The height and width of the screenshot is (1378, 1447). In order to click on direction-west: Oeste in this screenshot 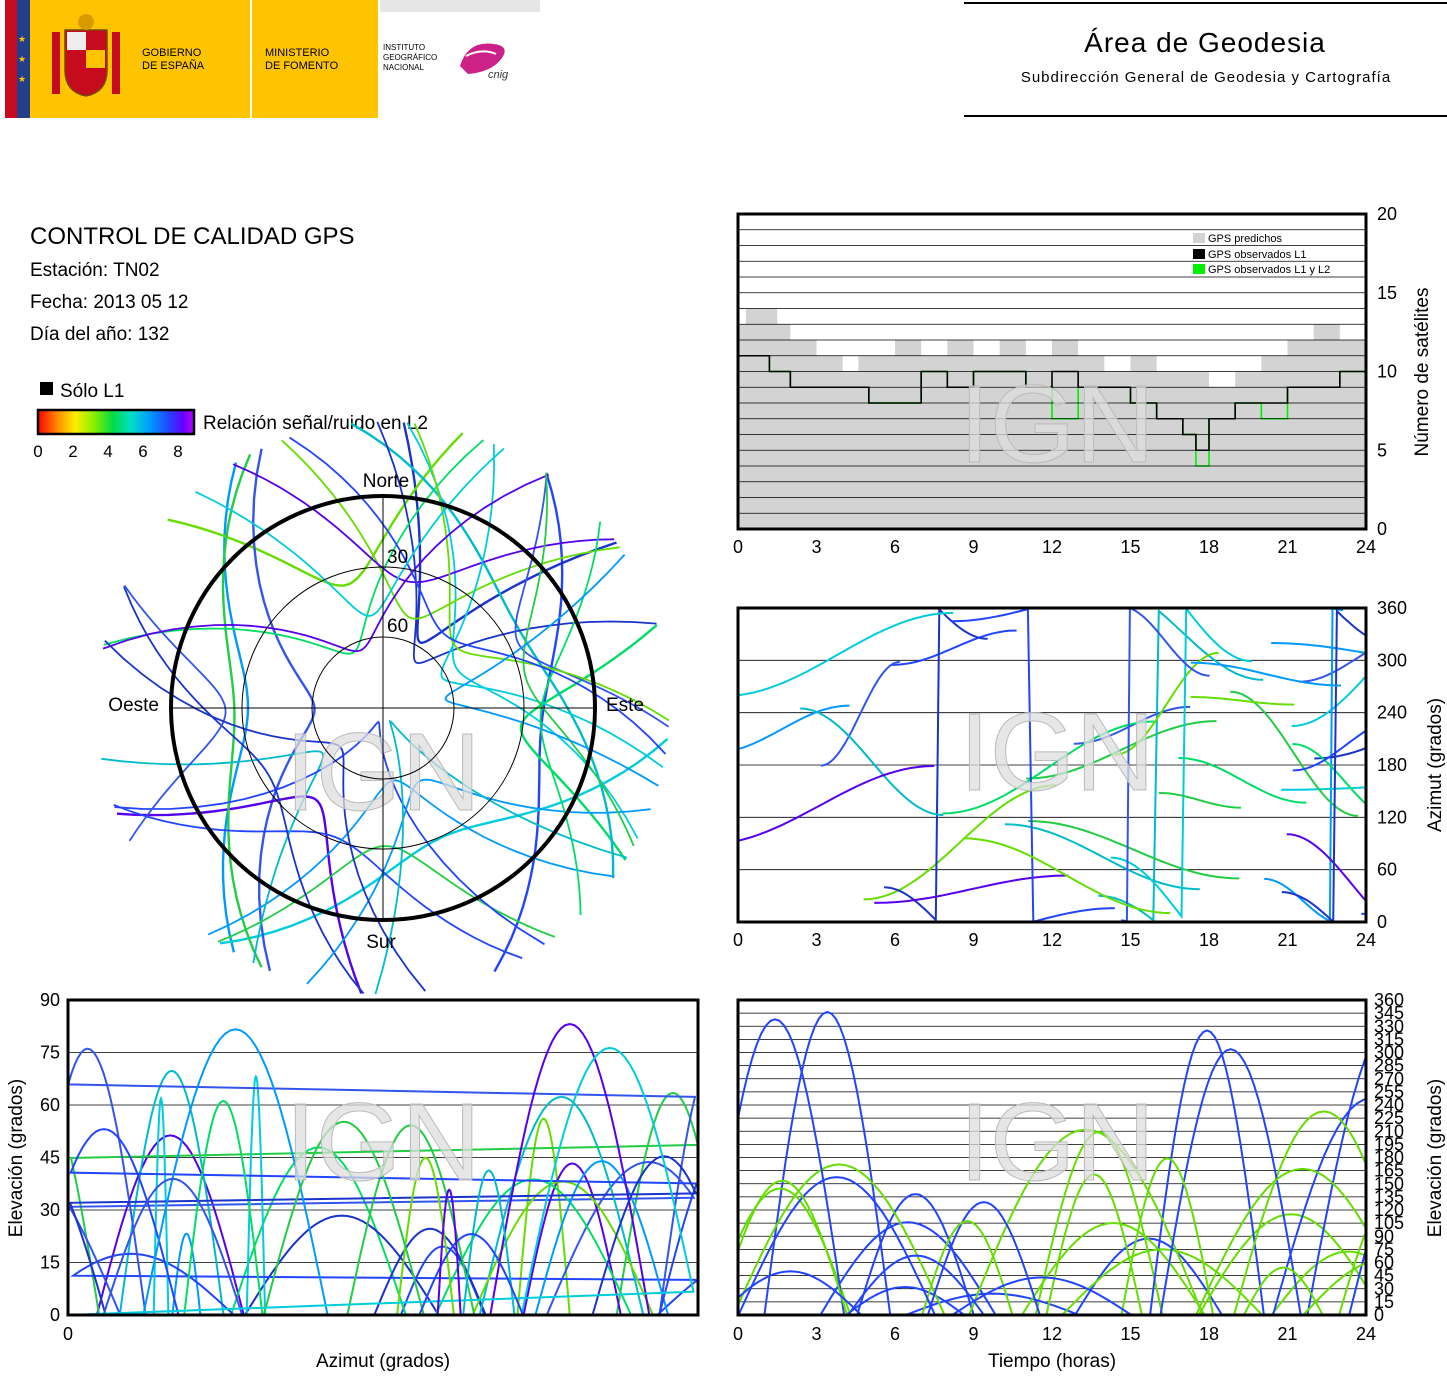, I will do `click(133, 705)`.